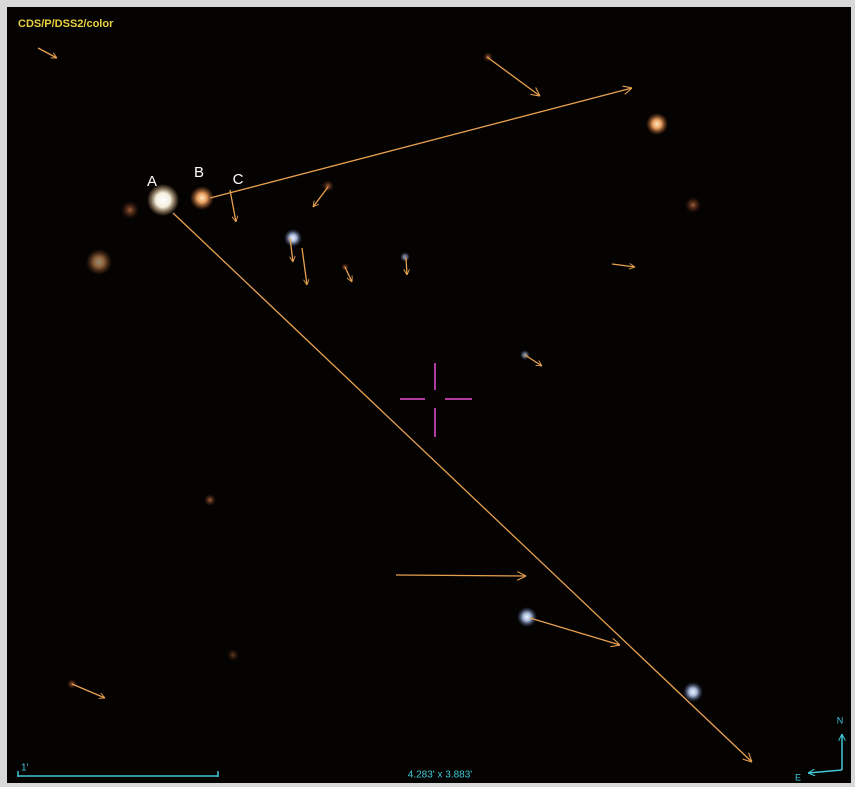 The image size is (855, 787). I want to click on compass-east: E, so click(798, 777).